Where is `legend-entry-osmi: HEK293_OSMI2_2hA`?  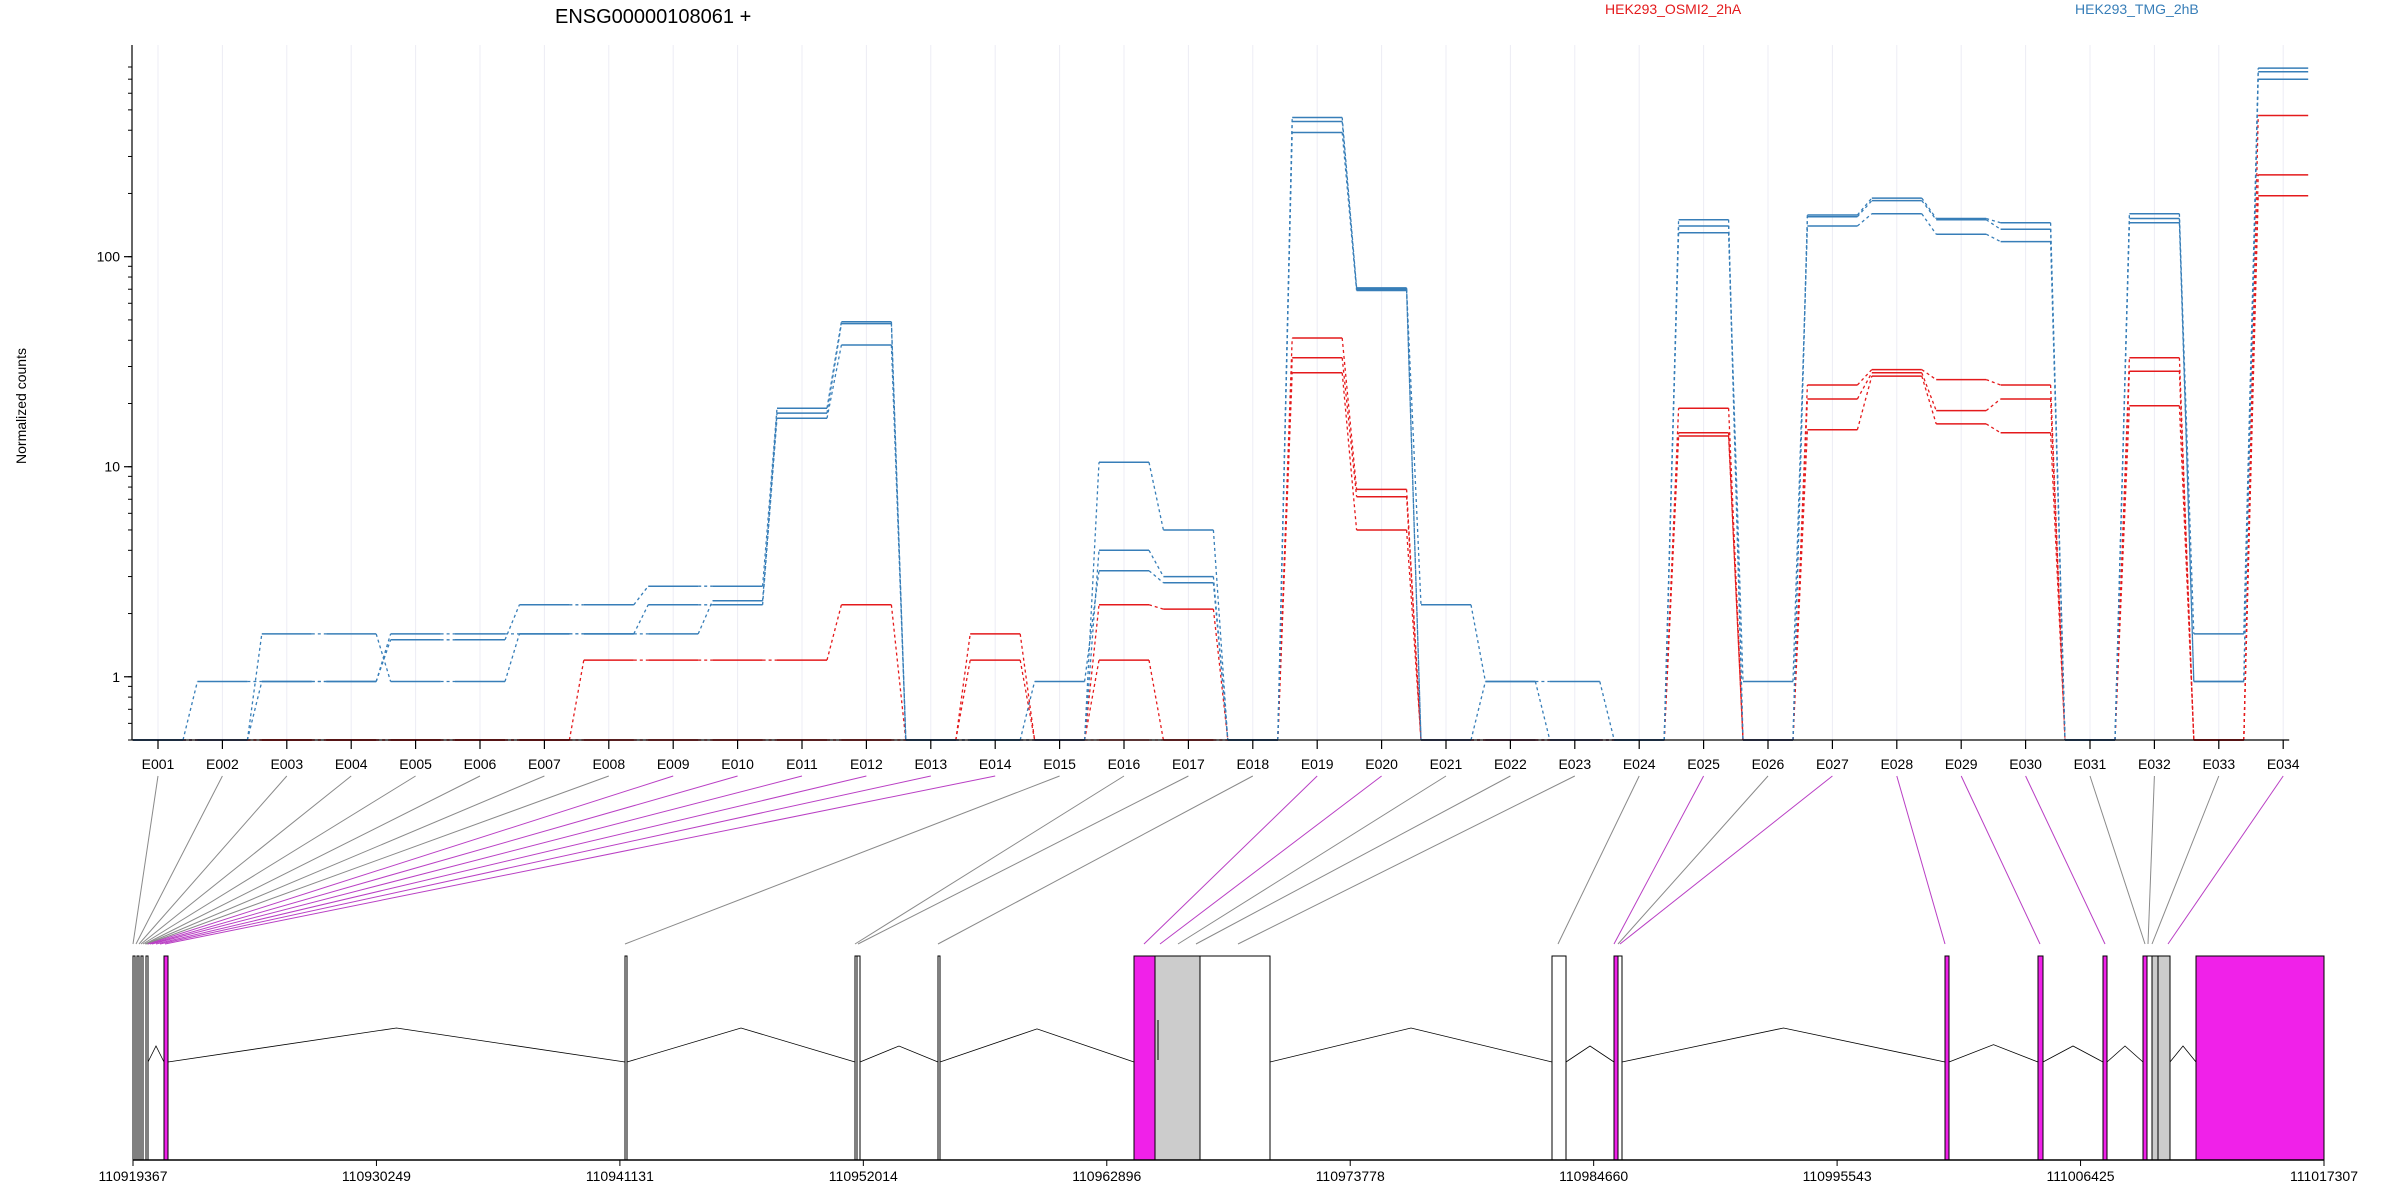
legend-entry-osmi: HEK293_OSMI2_2hA is located at coordinates (1673, 9).